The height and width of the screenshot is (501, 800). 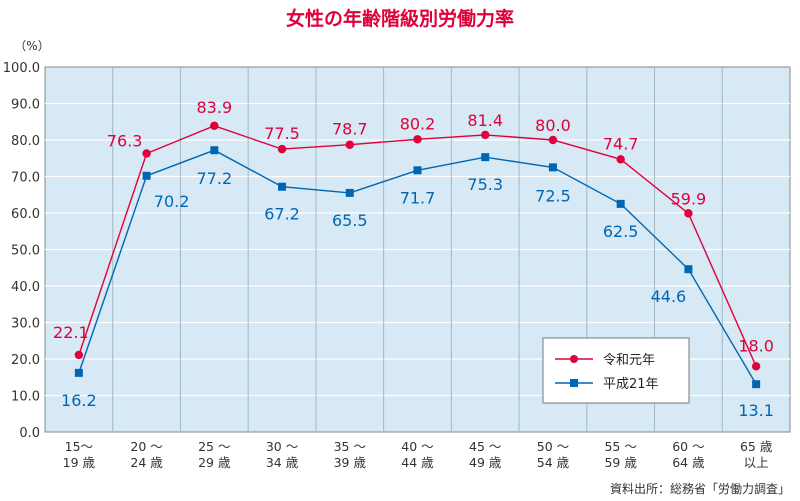 I want to click on x-tick-label: 65 歳, so click(x=756, y=446).